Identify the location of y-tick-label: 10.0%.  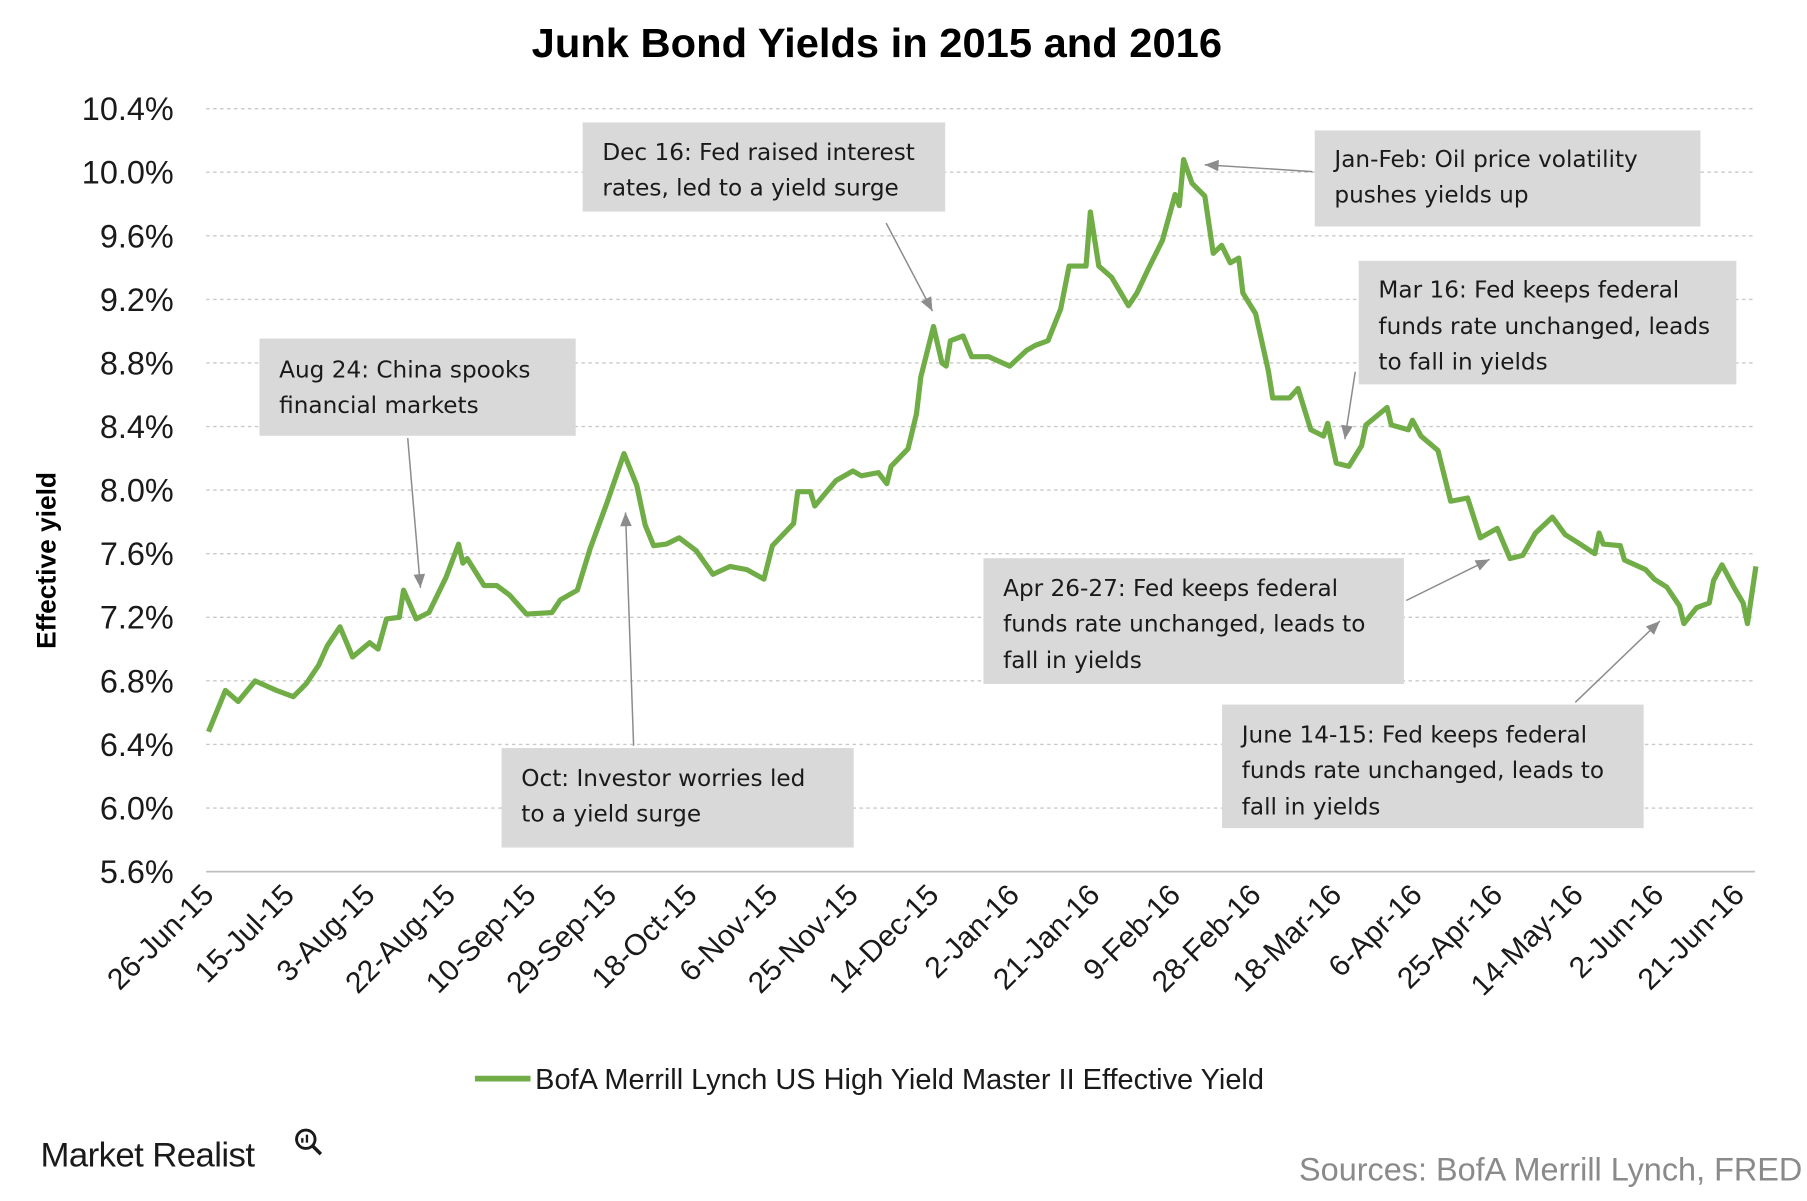
(128, 173).